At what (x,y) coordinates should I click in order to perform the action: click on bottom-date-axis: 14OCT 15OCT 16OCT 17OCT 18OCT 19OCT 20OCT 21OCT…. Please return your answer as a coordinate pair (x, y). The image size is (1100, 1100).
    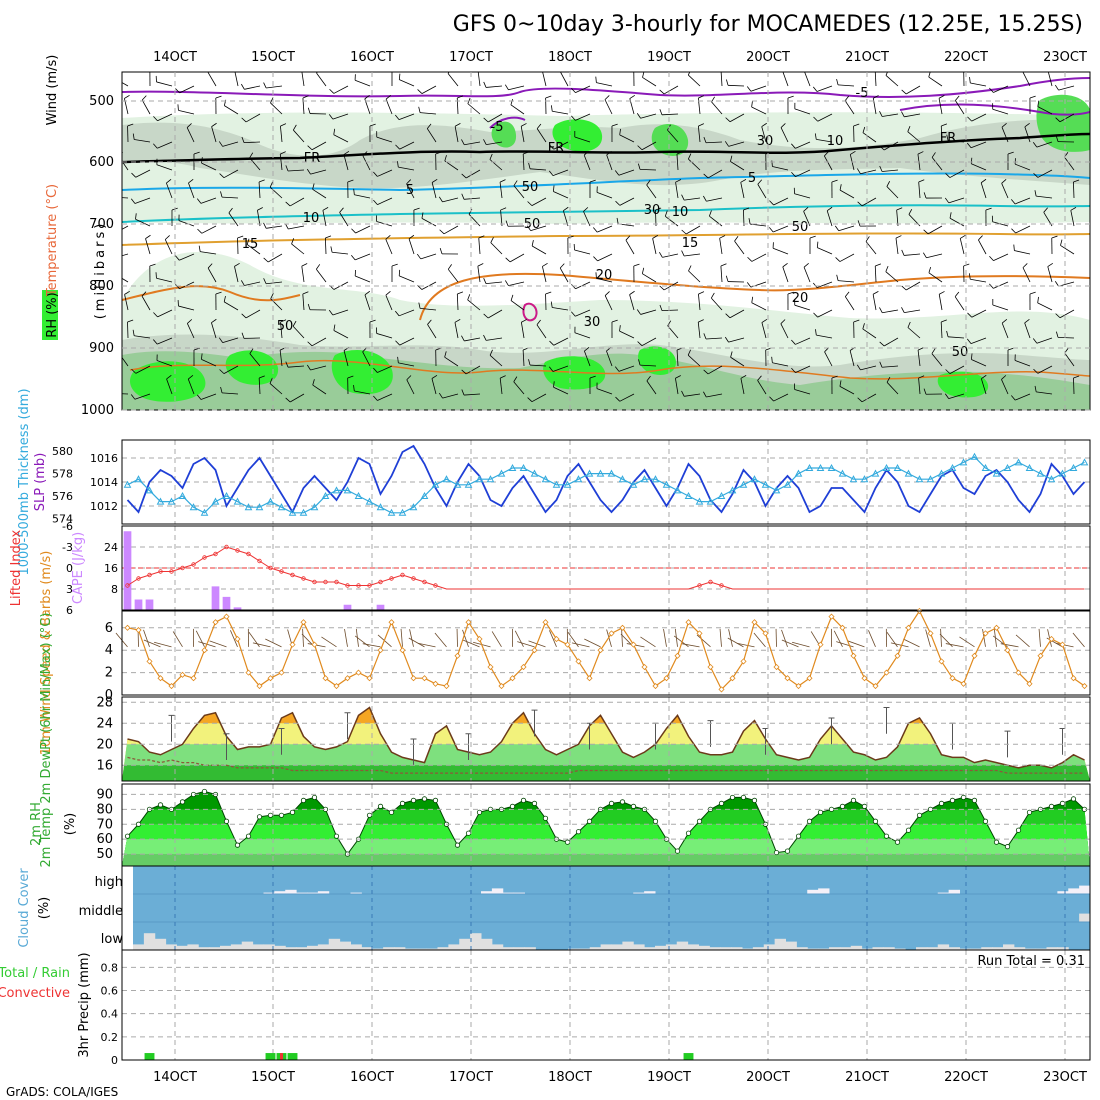
    Looking at the image, I should click on (620, 1077).